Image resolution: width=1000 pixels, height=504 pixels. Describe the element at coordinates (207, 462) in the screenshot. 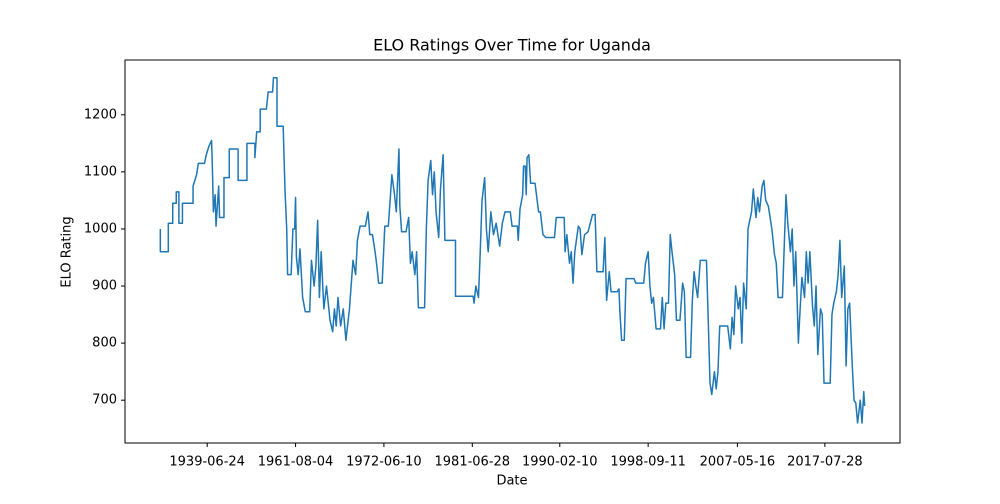

I see `x-tick-label: 1939-06-24` at that location.